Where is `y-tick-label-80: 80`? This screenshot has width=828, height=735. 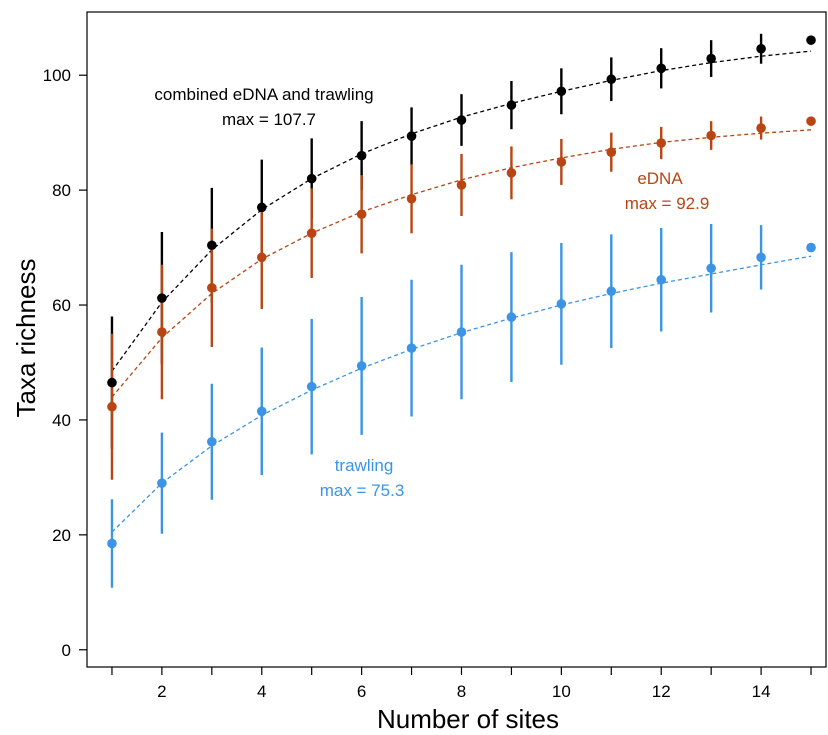
y-tick-label-80: 80 is located at coordinates (61, 190).